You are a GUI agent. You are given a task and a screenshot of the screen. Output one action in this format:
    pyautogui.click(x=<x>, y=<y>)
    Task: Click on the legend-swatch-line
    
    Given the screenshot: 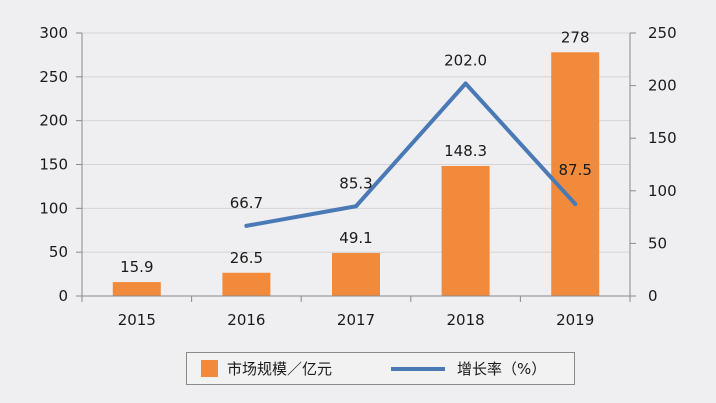 What is the action you would take?
    pyautogui.click(x=418, y=368)
    